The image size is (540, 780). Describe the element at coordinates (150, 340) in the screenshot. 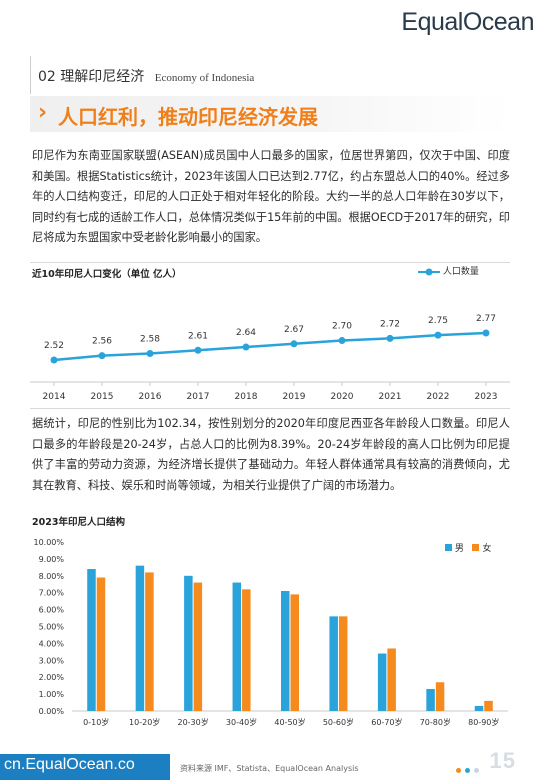

I see `chart1-data-label: 2.58` at that location.